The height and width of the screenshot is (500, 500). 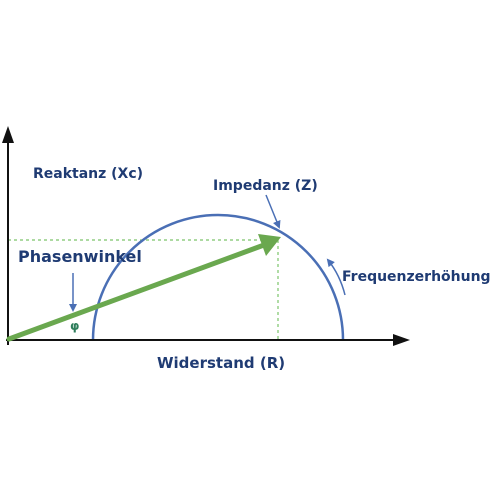 I want to click on x-axis-arrowhead-icon, so click(x=401, y=340).